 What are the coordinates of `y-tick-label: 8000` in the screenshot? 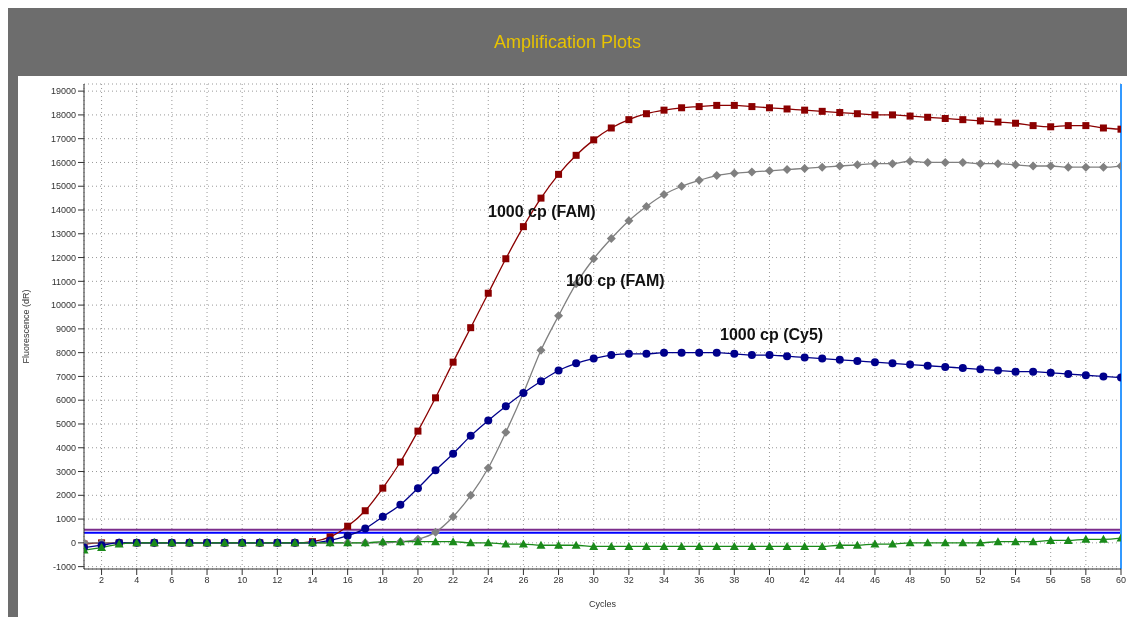 It's located at (65, 352).